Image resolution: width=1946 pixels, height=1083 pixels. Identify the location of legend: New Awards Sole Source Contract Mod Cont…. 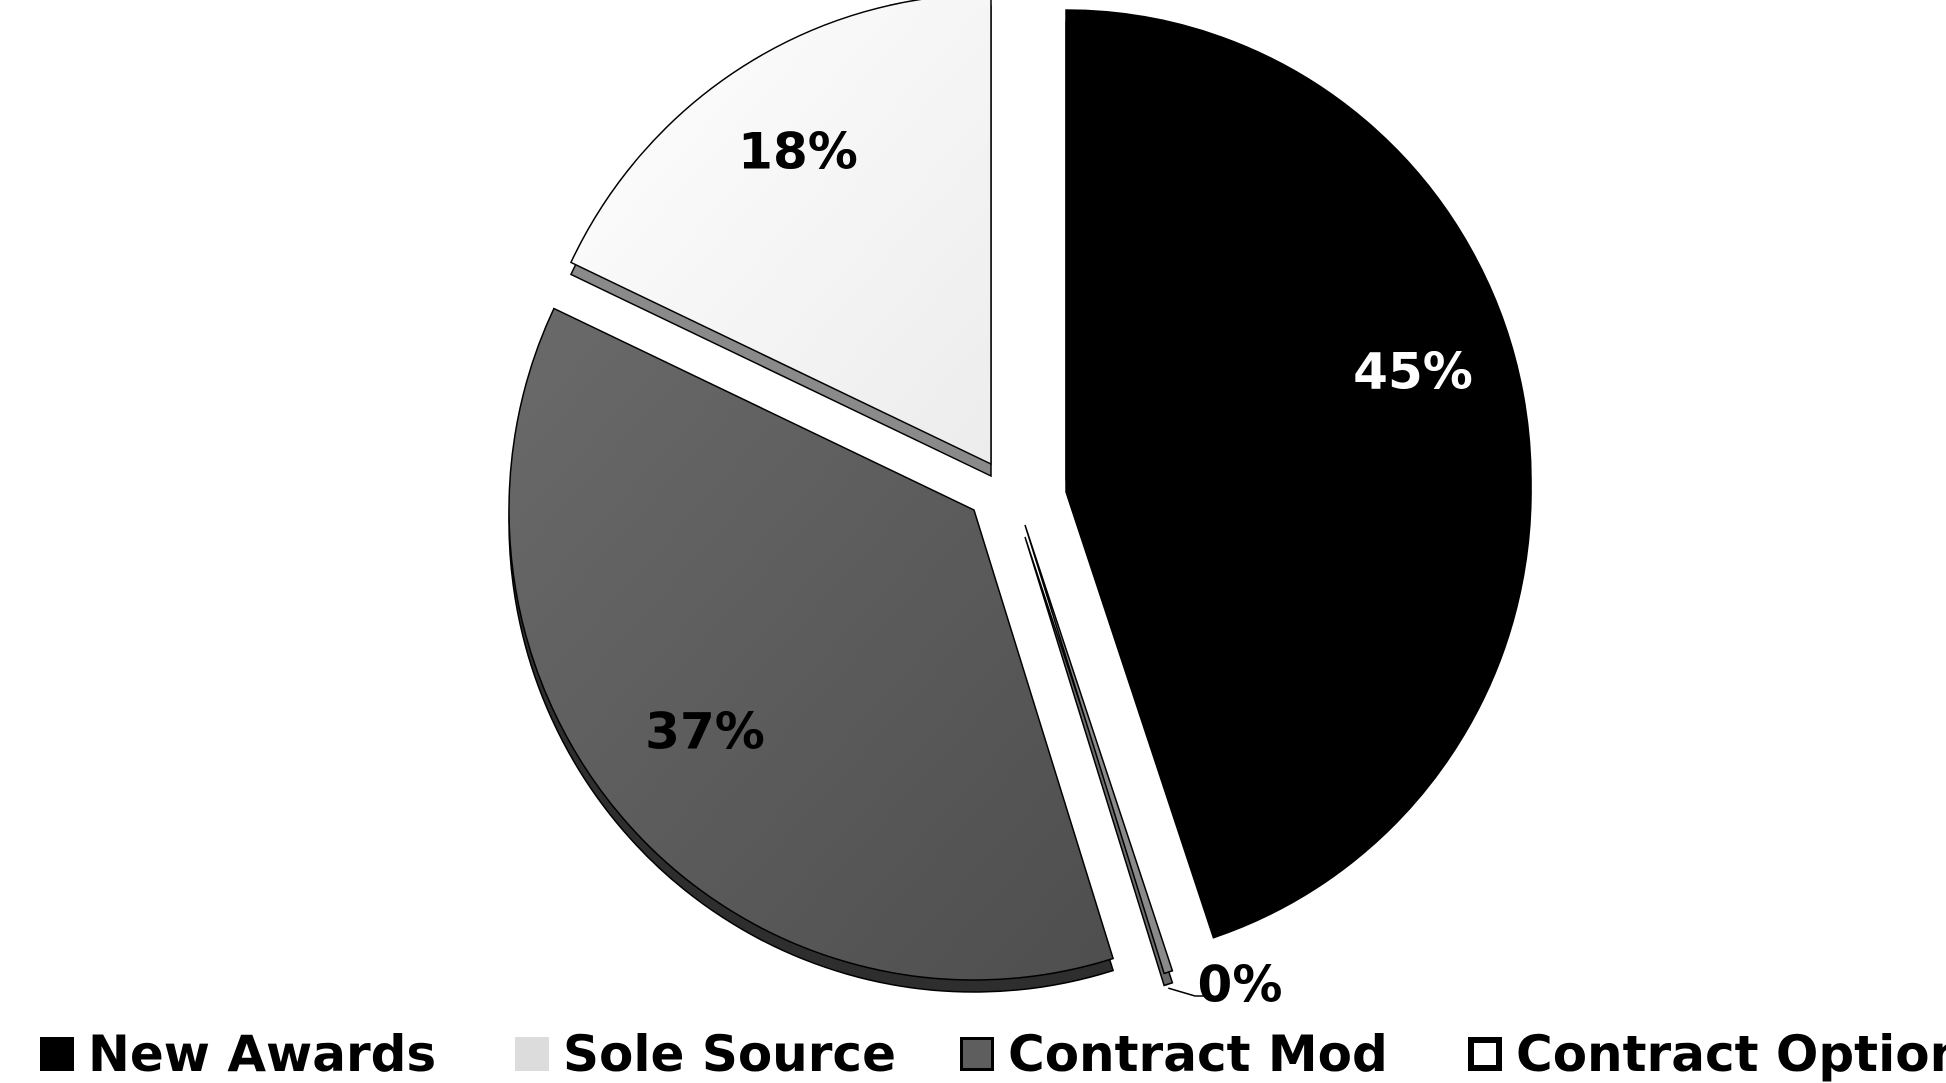
(973, 1054).